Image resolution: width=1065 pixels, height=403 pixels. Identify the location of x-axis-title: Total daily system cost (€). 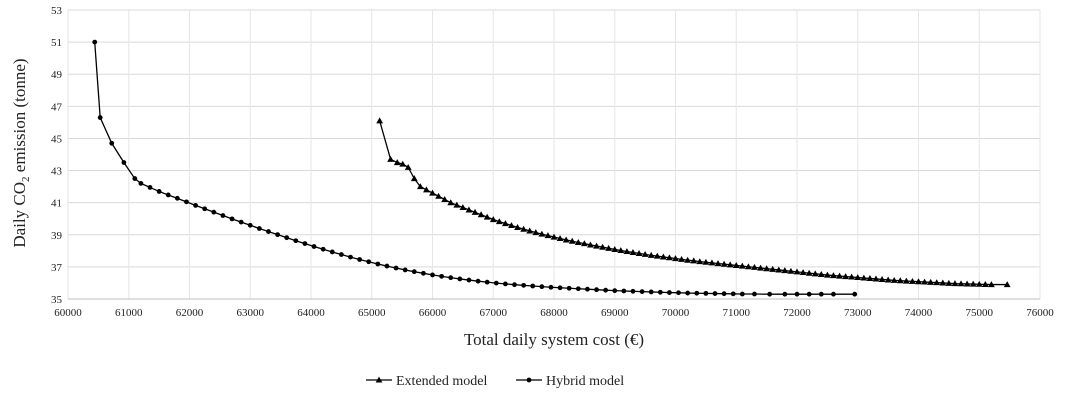
(554, 339).